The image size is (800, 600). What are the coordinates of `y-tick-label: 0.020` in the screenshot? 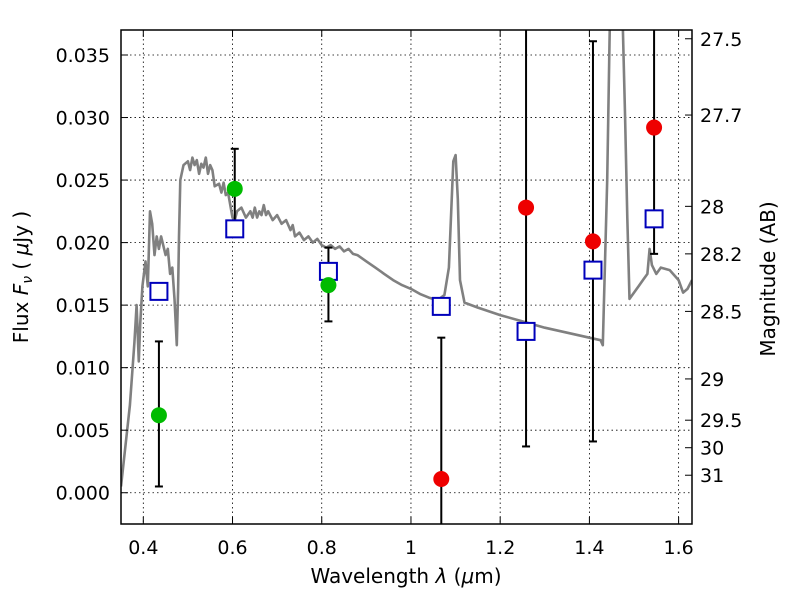 It's located at (83, 244).